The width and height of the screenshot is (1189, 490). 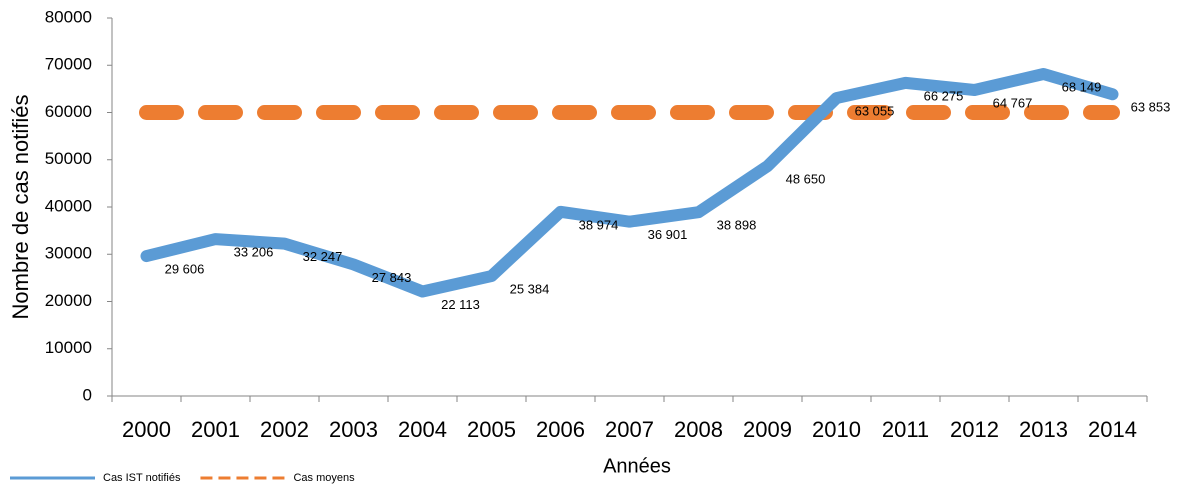 What do you see at coordinates (68, 64) in the screenshot?
I see `y-tick-label: 70000` at bounding box center [68, 64].